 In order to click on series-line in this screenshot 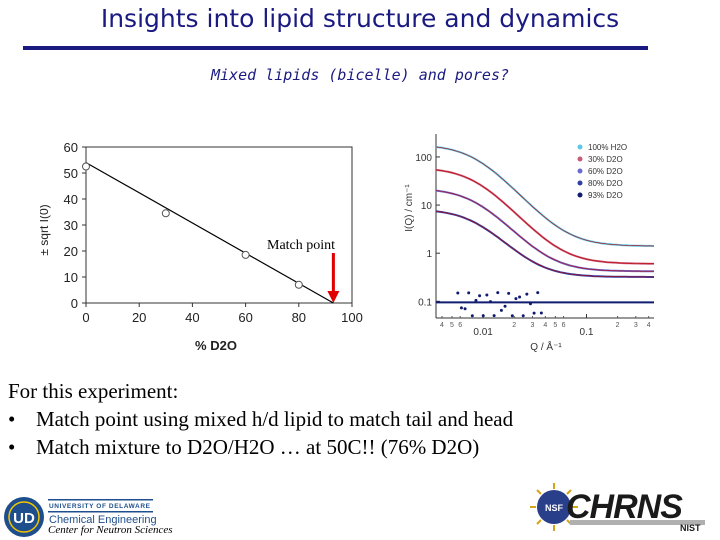, I will do `click(544, 231)`.